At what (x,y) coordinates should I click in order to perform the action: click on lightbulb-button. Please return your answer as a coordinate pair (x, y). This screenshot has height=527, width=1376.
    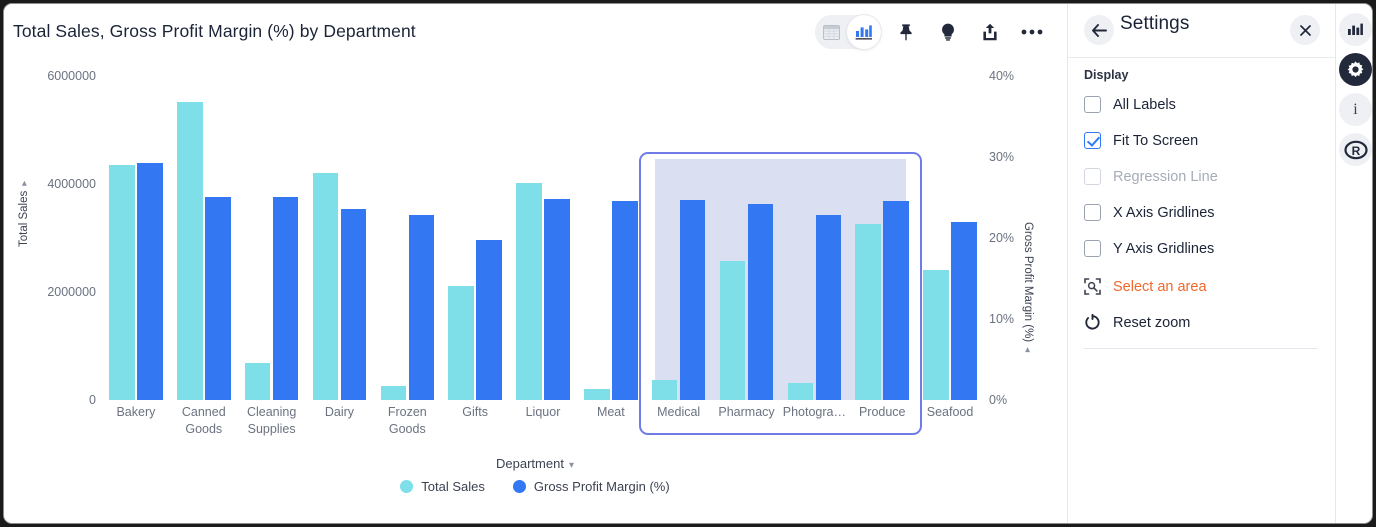
    Looking at the image, I should click on (948, 32).